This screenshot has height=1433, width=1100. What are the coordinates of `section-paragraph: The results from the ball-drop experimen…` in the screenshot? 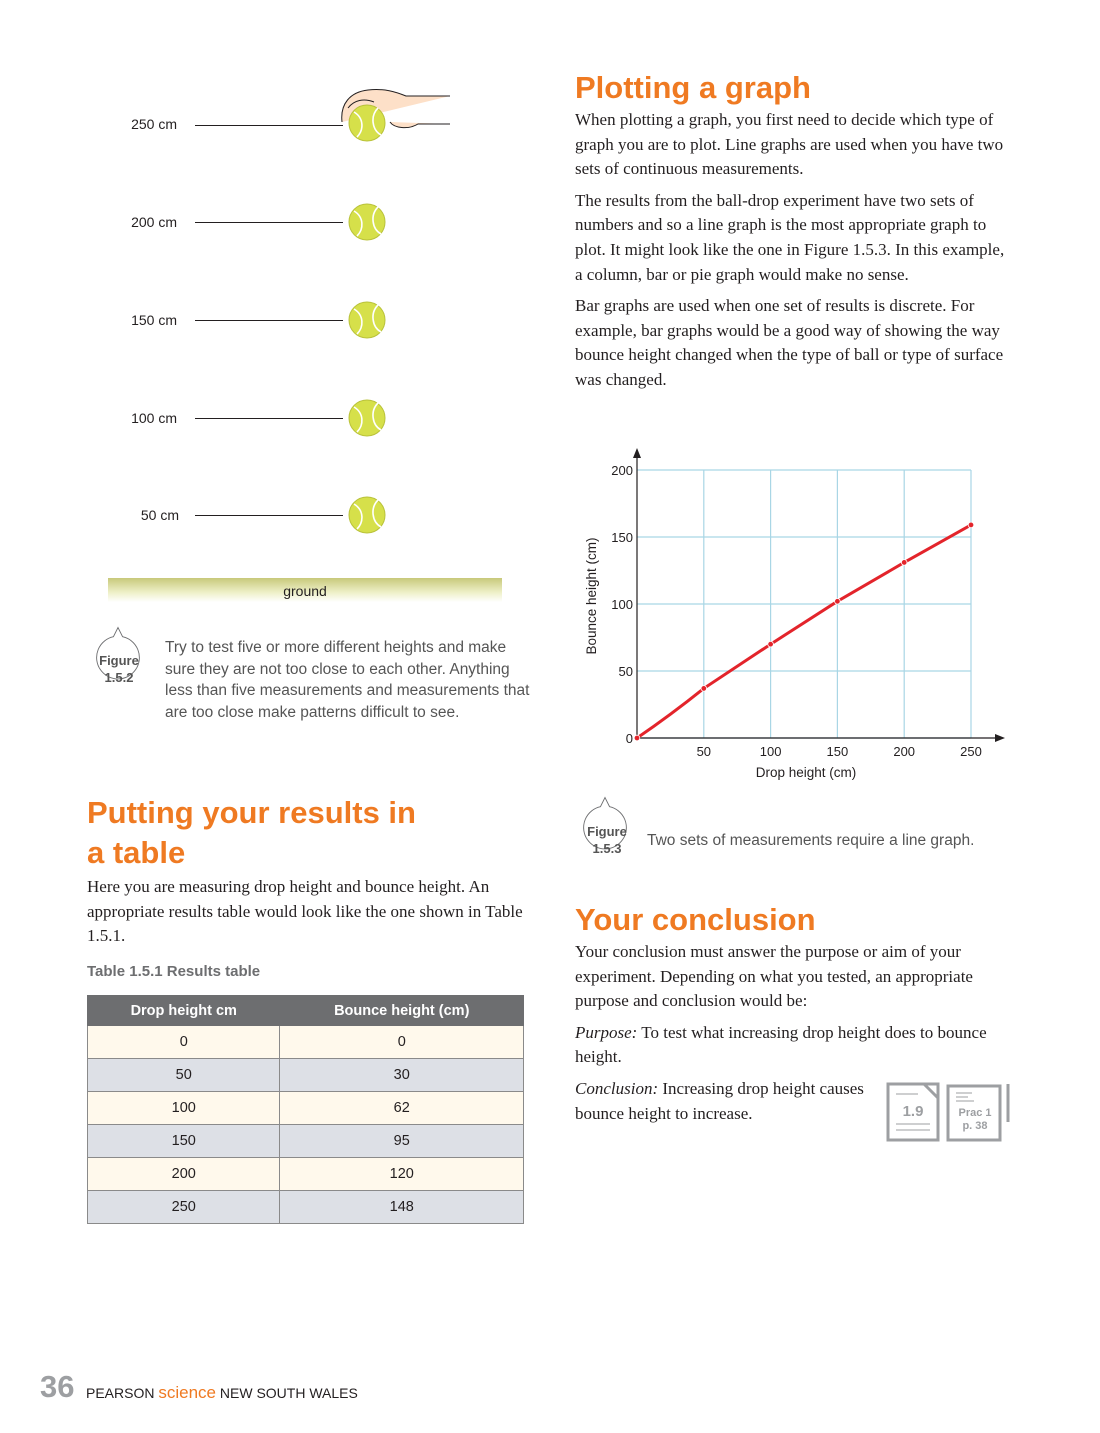 It's located at (790, 237).